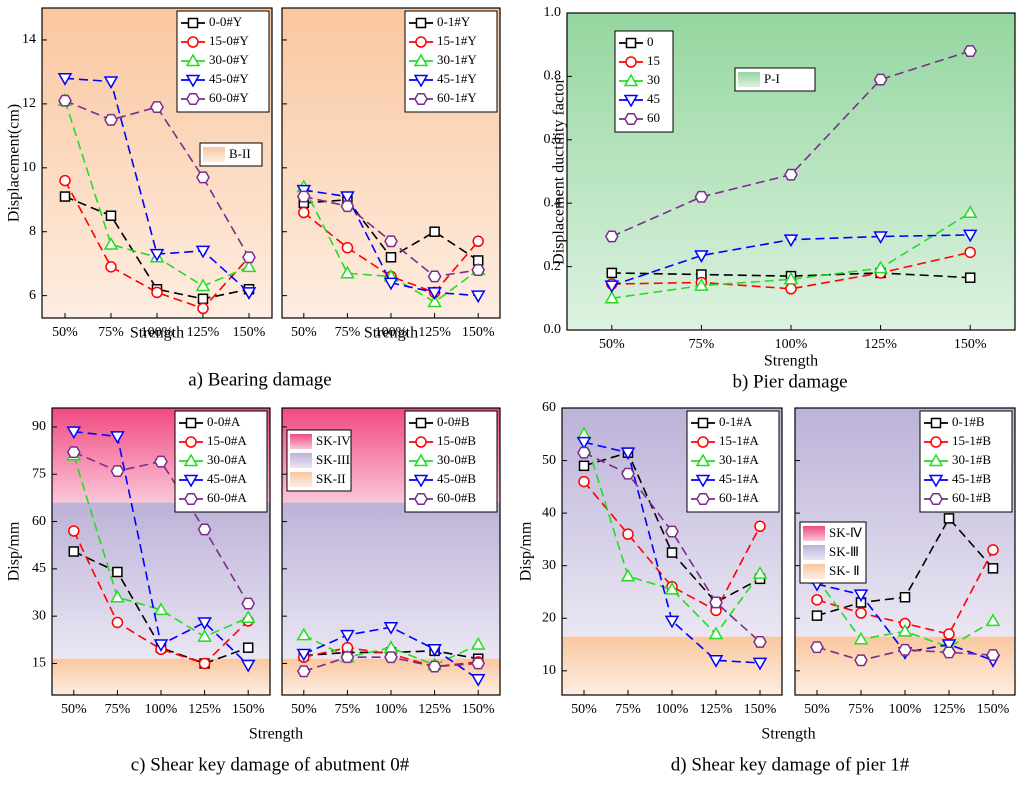  What do you see at coordinates (229, 40) in the screenshot?
I see `legend-label: 15-0#Y` at bounding box center [229, 40].